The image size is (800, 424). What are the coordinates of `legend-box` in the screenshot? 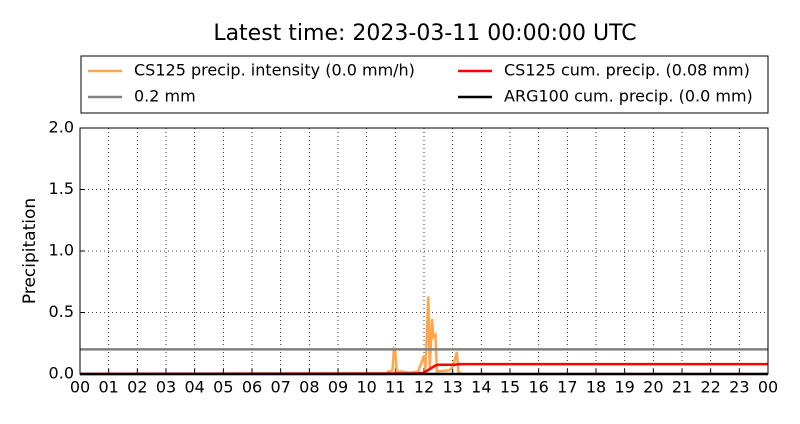 It's located at (424, 84).